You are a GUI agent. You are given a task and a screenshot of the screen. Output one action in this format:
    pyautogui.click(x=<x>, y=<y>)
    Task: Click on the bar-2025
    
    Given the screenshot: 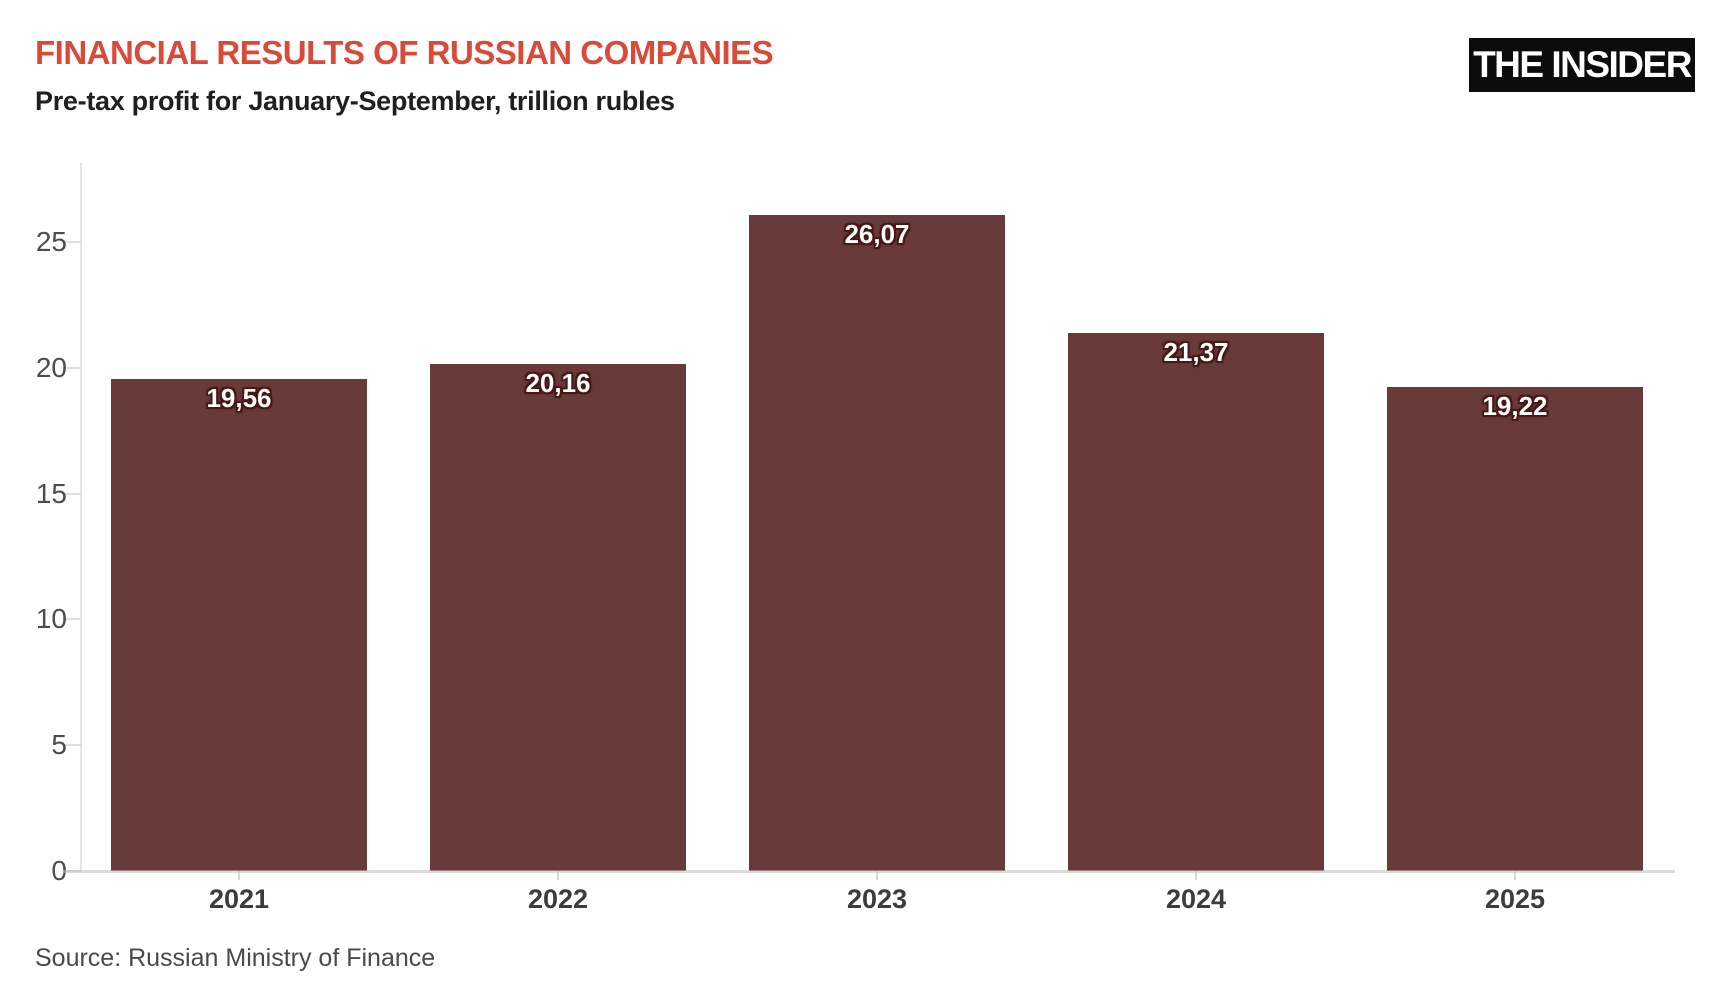 What is the action you would take?
    pyautogui.click(x=1515, y=629)
    